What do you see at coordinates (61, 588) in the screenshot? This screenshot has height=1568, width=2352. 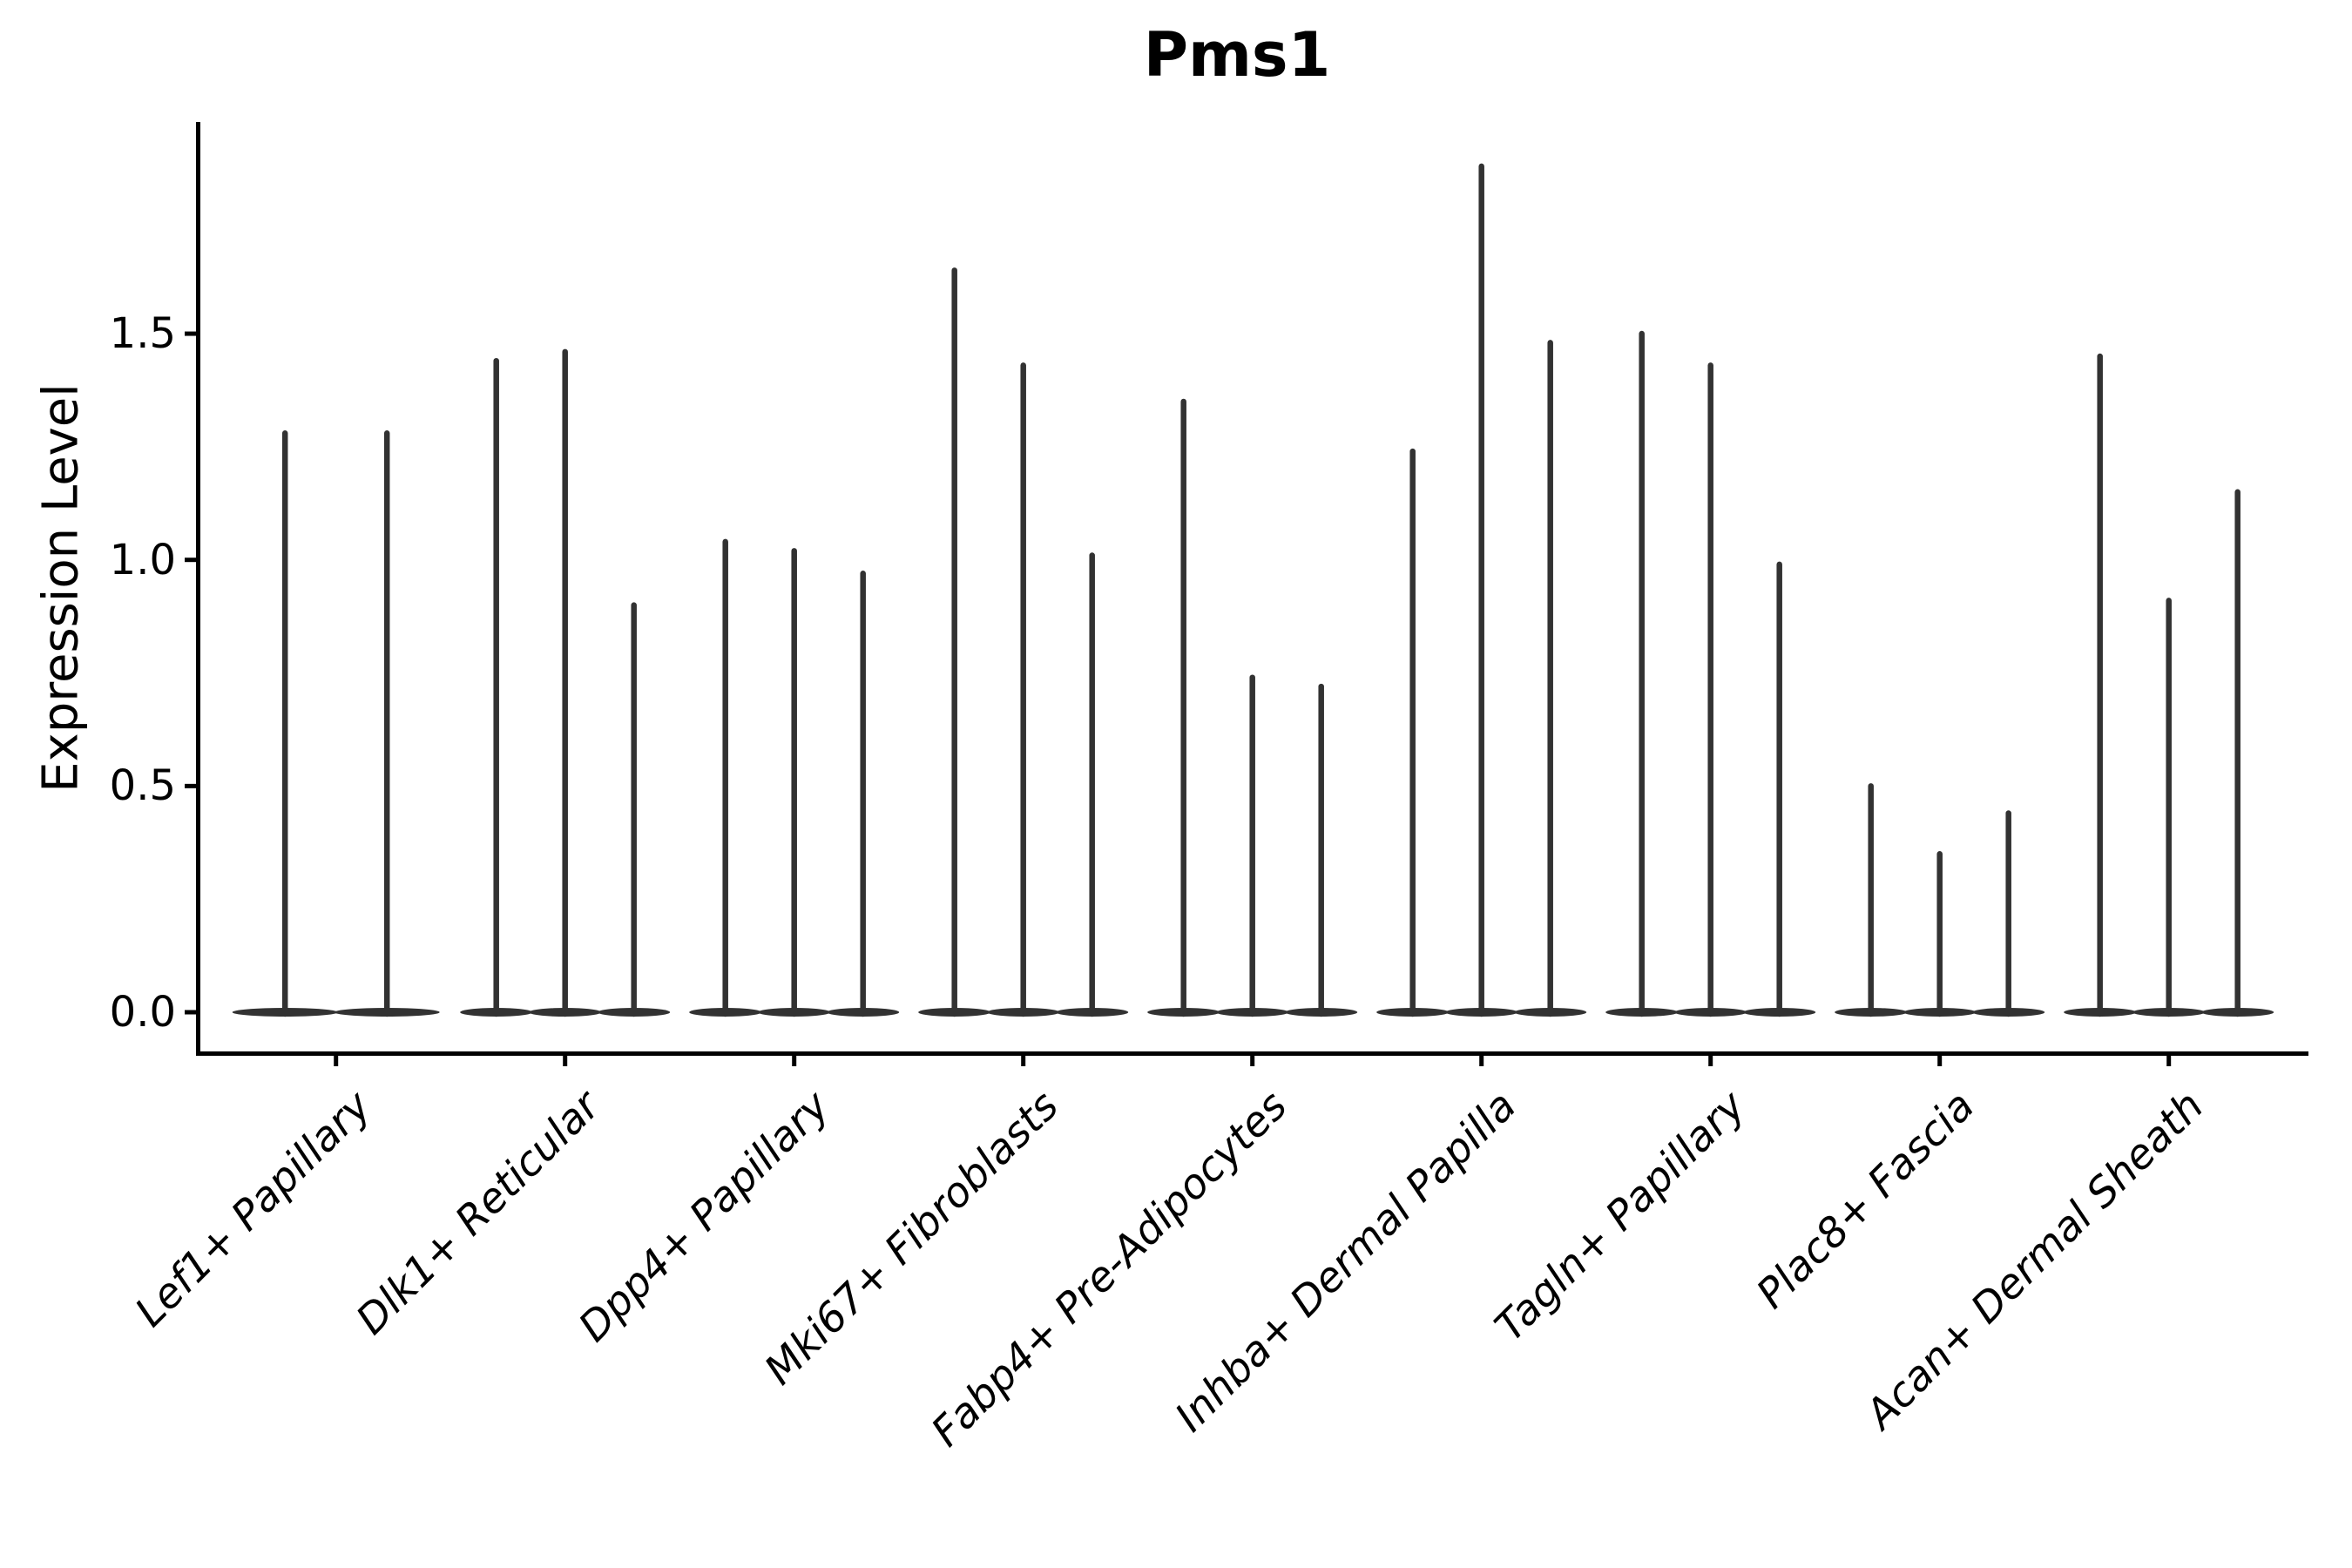 I see `y-axis-label: Expression Level` at bounding box center [61, 588].